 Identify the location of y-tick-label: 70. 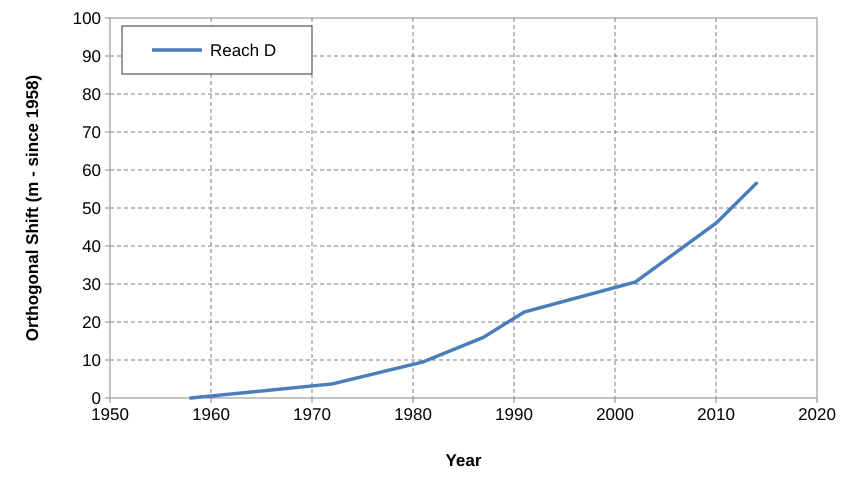
(91, 132).